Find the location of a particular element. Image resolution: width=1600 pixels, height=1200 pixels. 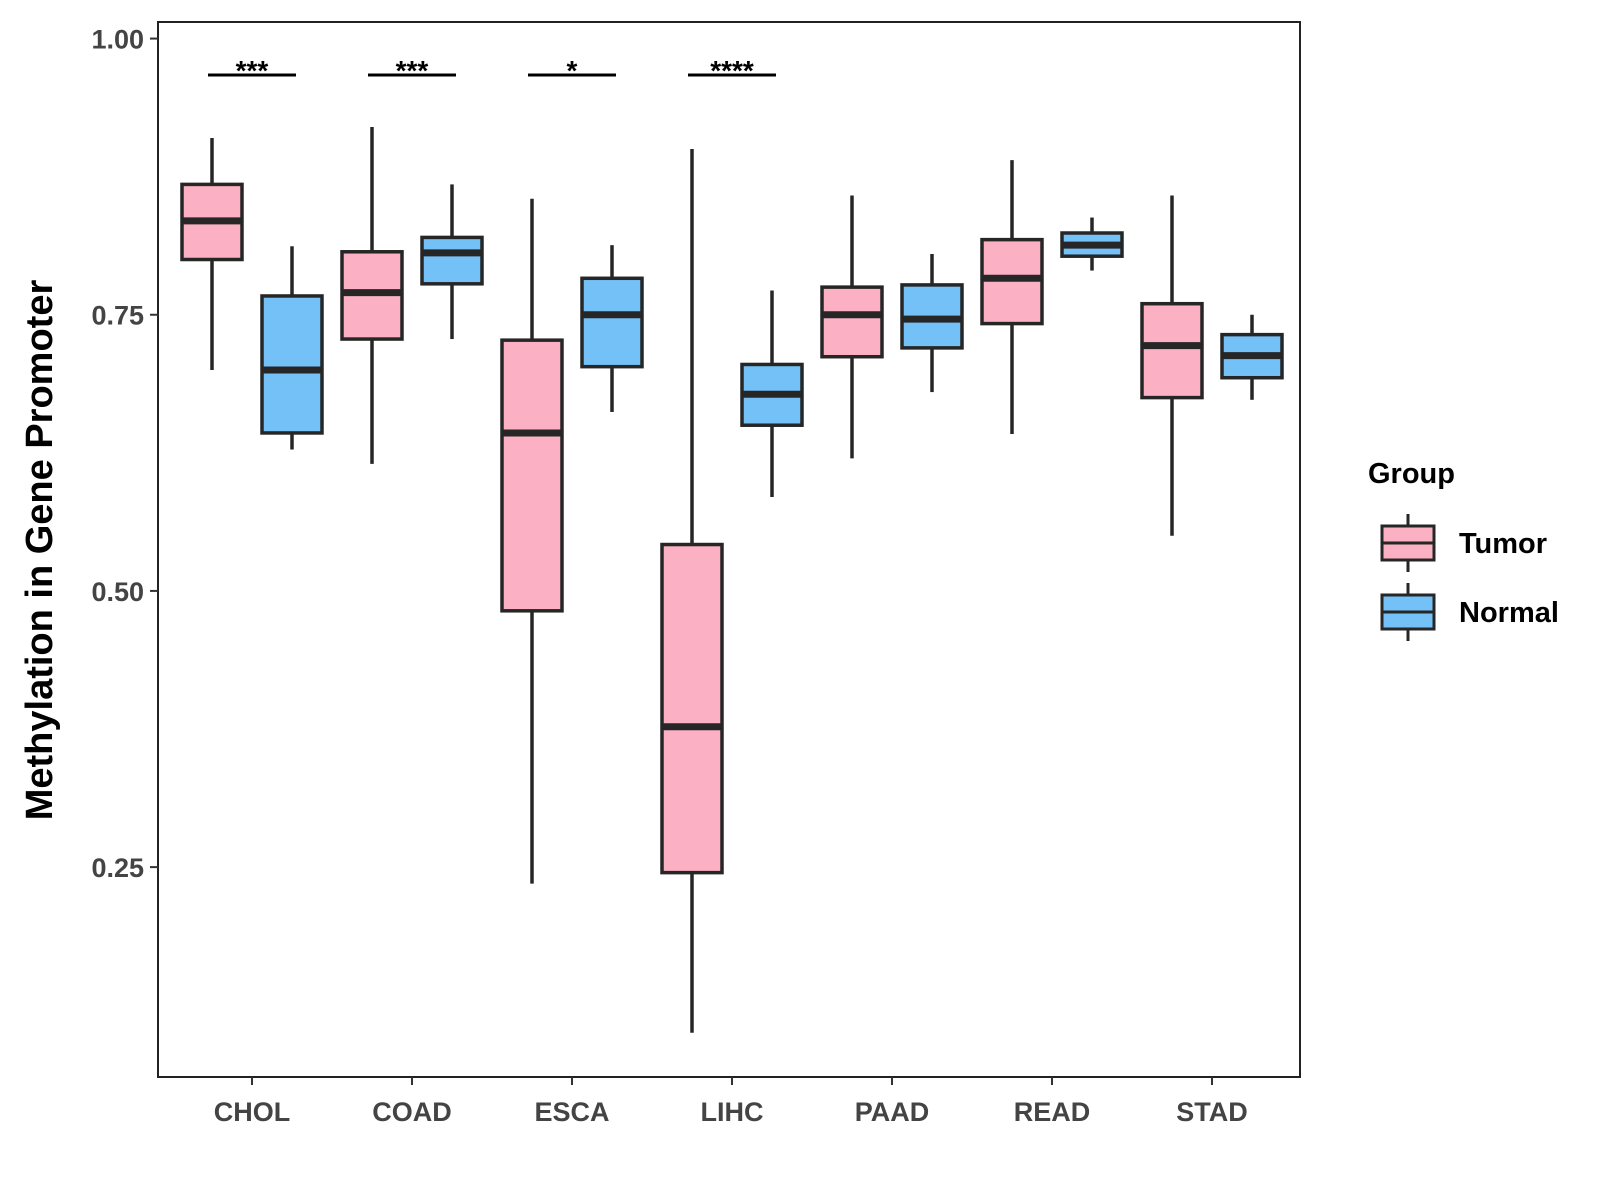

box-tumor-esca is located at coordinates (532, 541).